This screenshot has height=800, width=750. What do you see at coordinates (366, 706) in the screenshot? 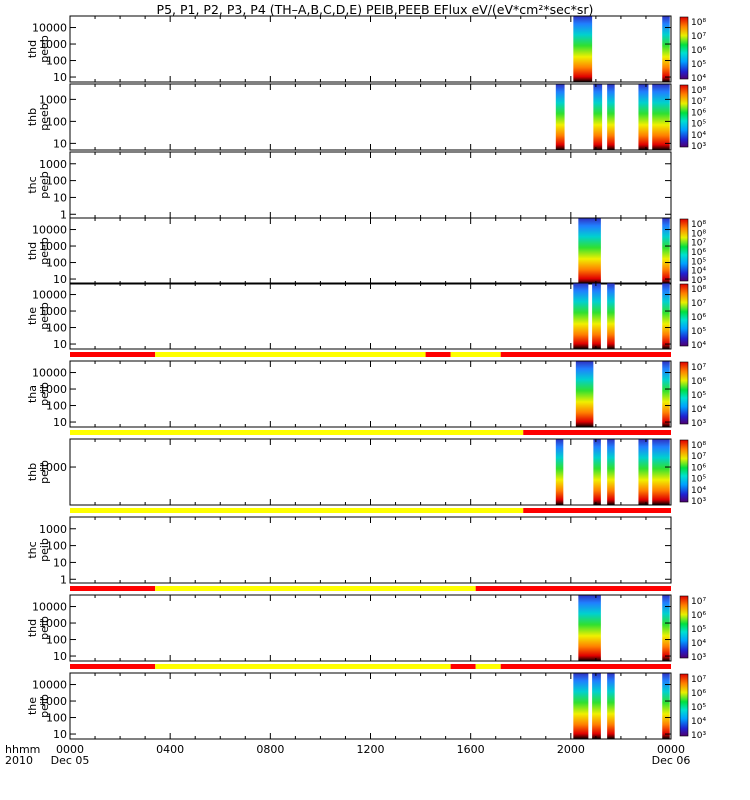
I see `panel-the-peib: 10000 1000 100 10 the peib 10⁷ 10⁶ 10⁵ 10⁴ 10³` at bounding box center [366, 706].